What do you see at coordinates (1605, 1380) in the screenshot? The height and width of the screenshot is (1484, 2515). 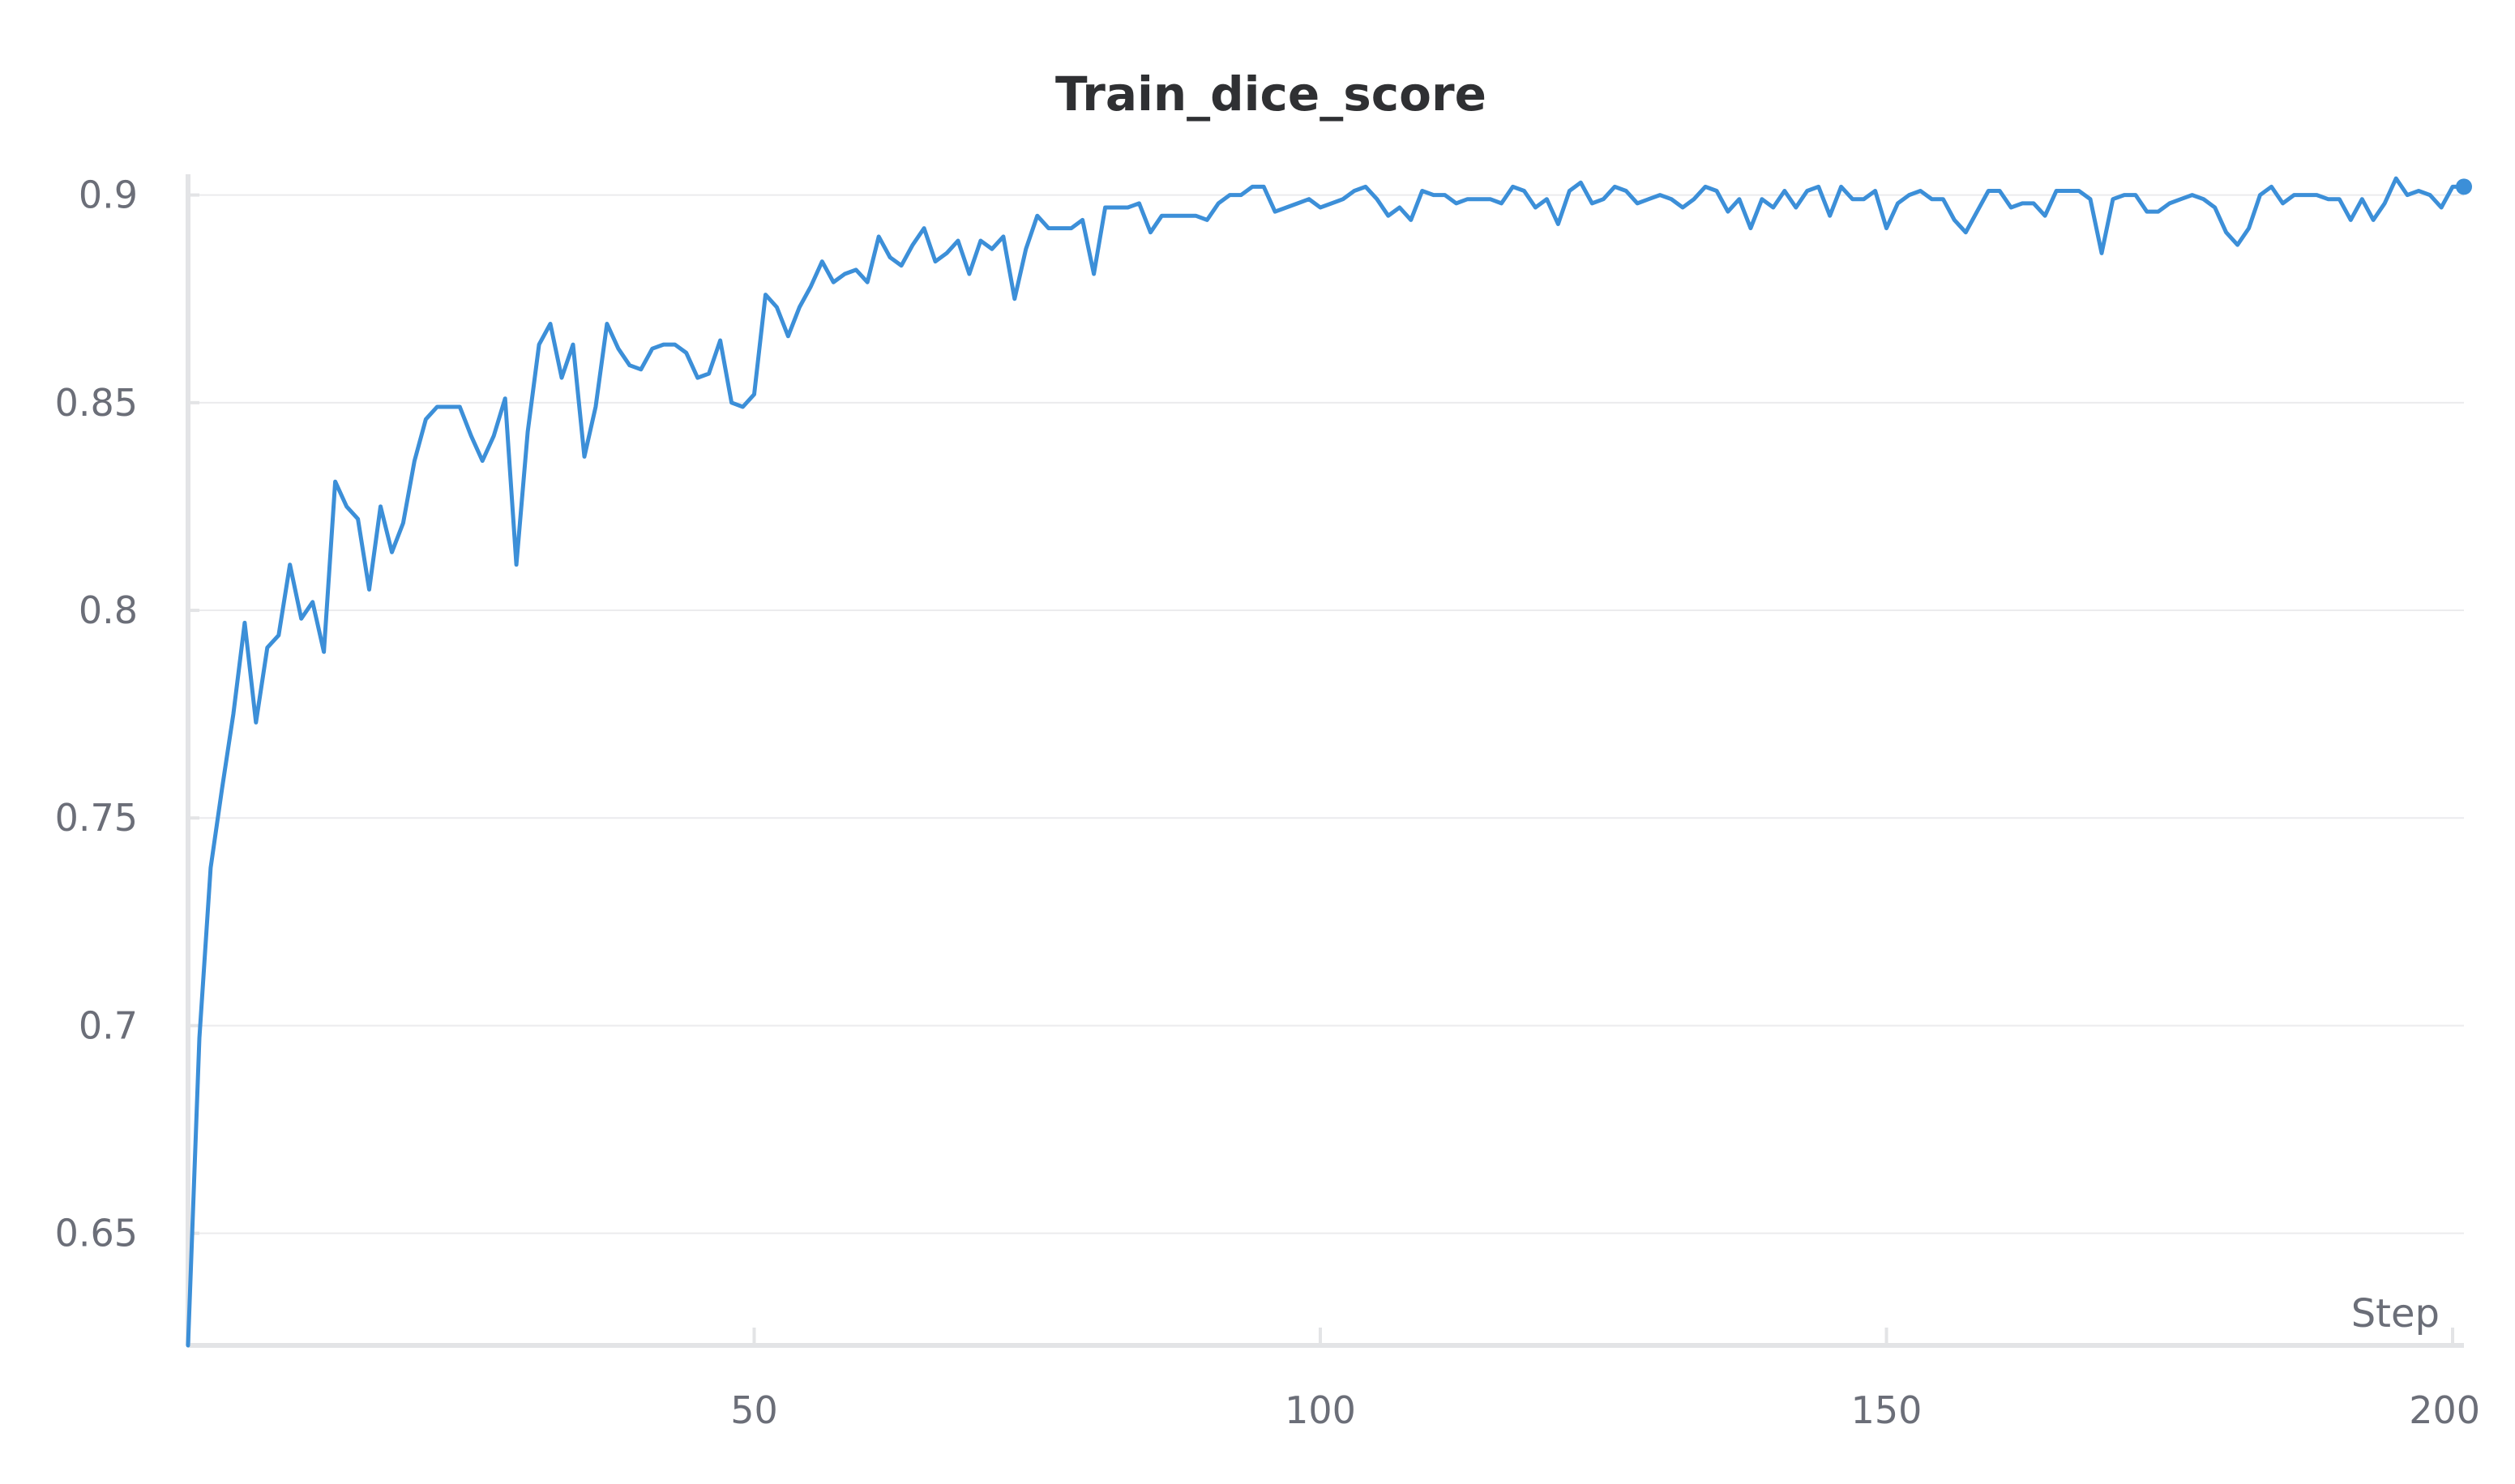 I see `x-axis-ticks: 50 100 150 200` at bounding box center [1605, 1380].